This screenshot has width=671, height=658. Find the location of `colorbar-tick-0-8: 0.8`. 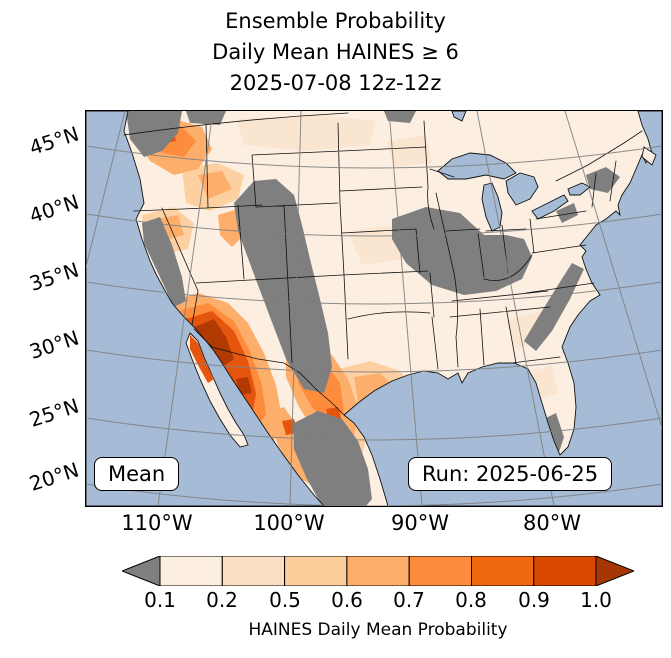

colorbar-tick-0-8: 0.8 is located at coordinates (471, 600).